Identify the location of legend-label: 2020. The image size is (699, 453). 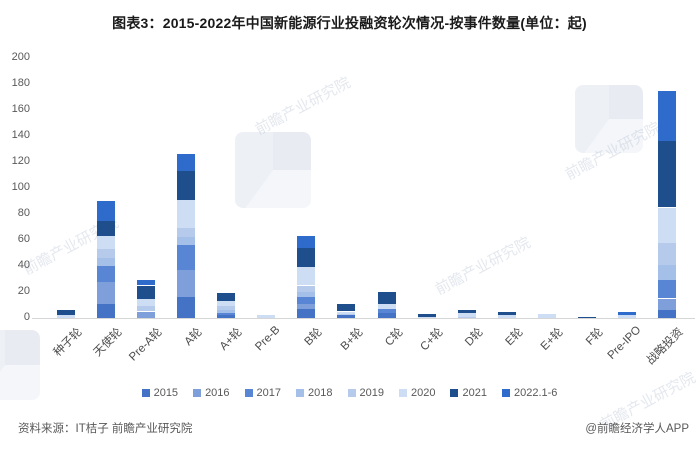
(423, 393).